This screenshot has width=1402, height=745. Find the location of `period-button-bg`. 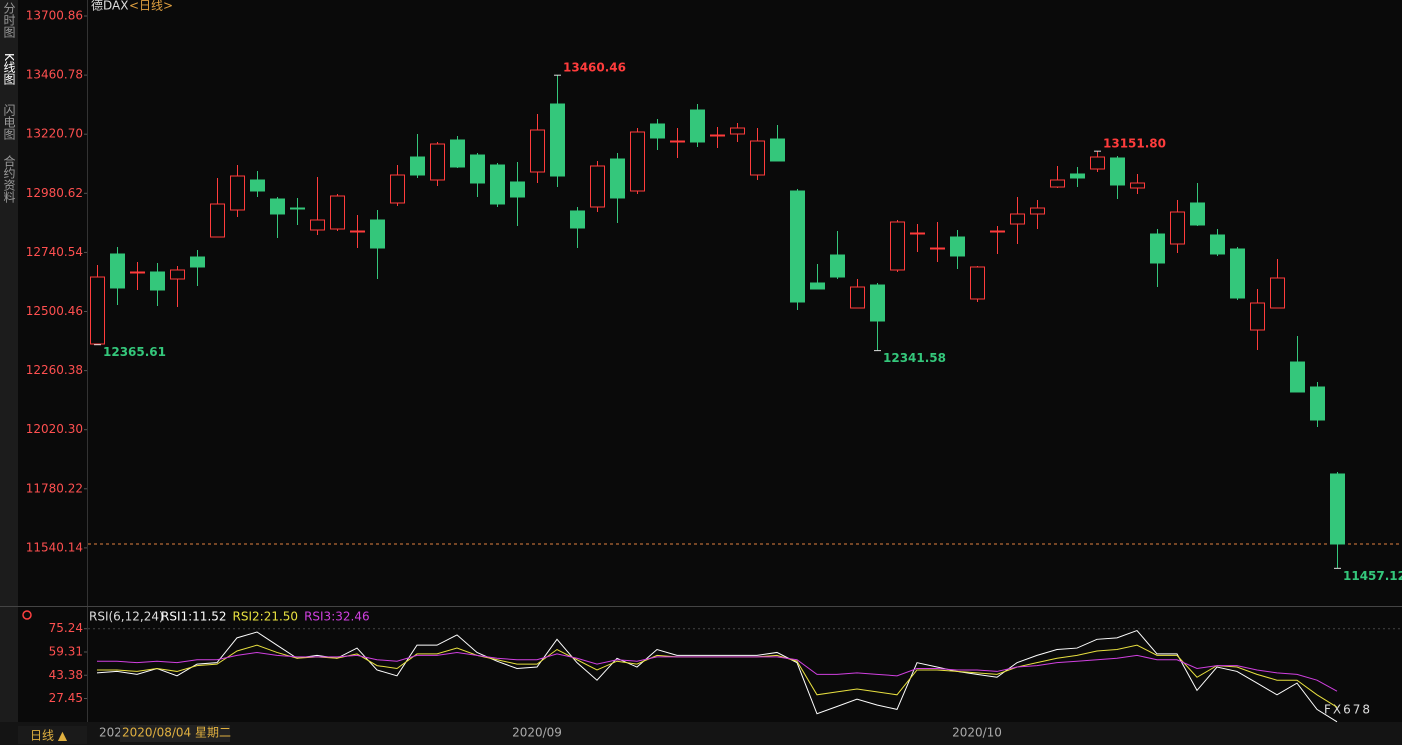

period-button-bg is located at coordinates (52, 735).